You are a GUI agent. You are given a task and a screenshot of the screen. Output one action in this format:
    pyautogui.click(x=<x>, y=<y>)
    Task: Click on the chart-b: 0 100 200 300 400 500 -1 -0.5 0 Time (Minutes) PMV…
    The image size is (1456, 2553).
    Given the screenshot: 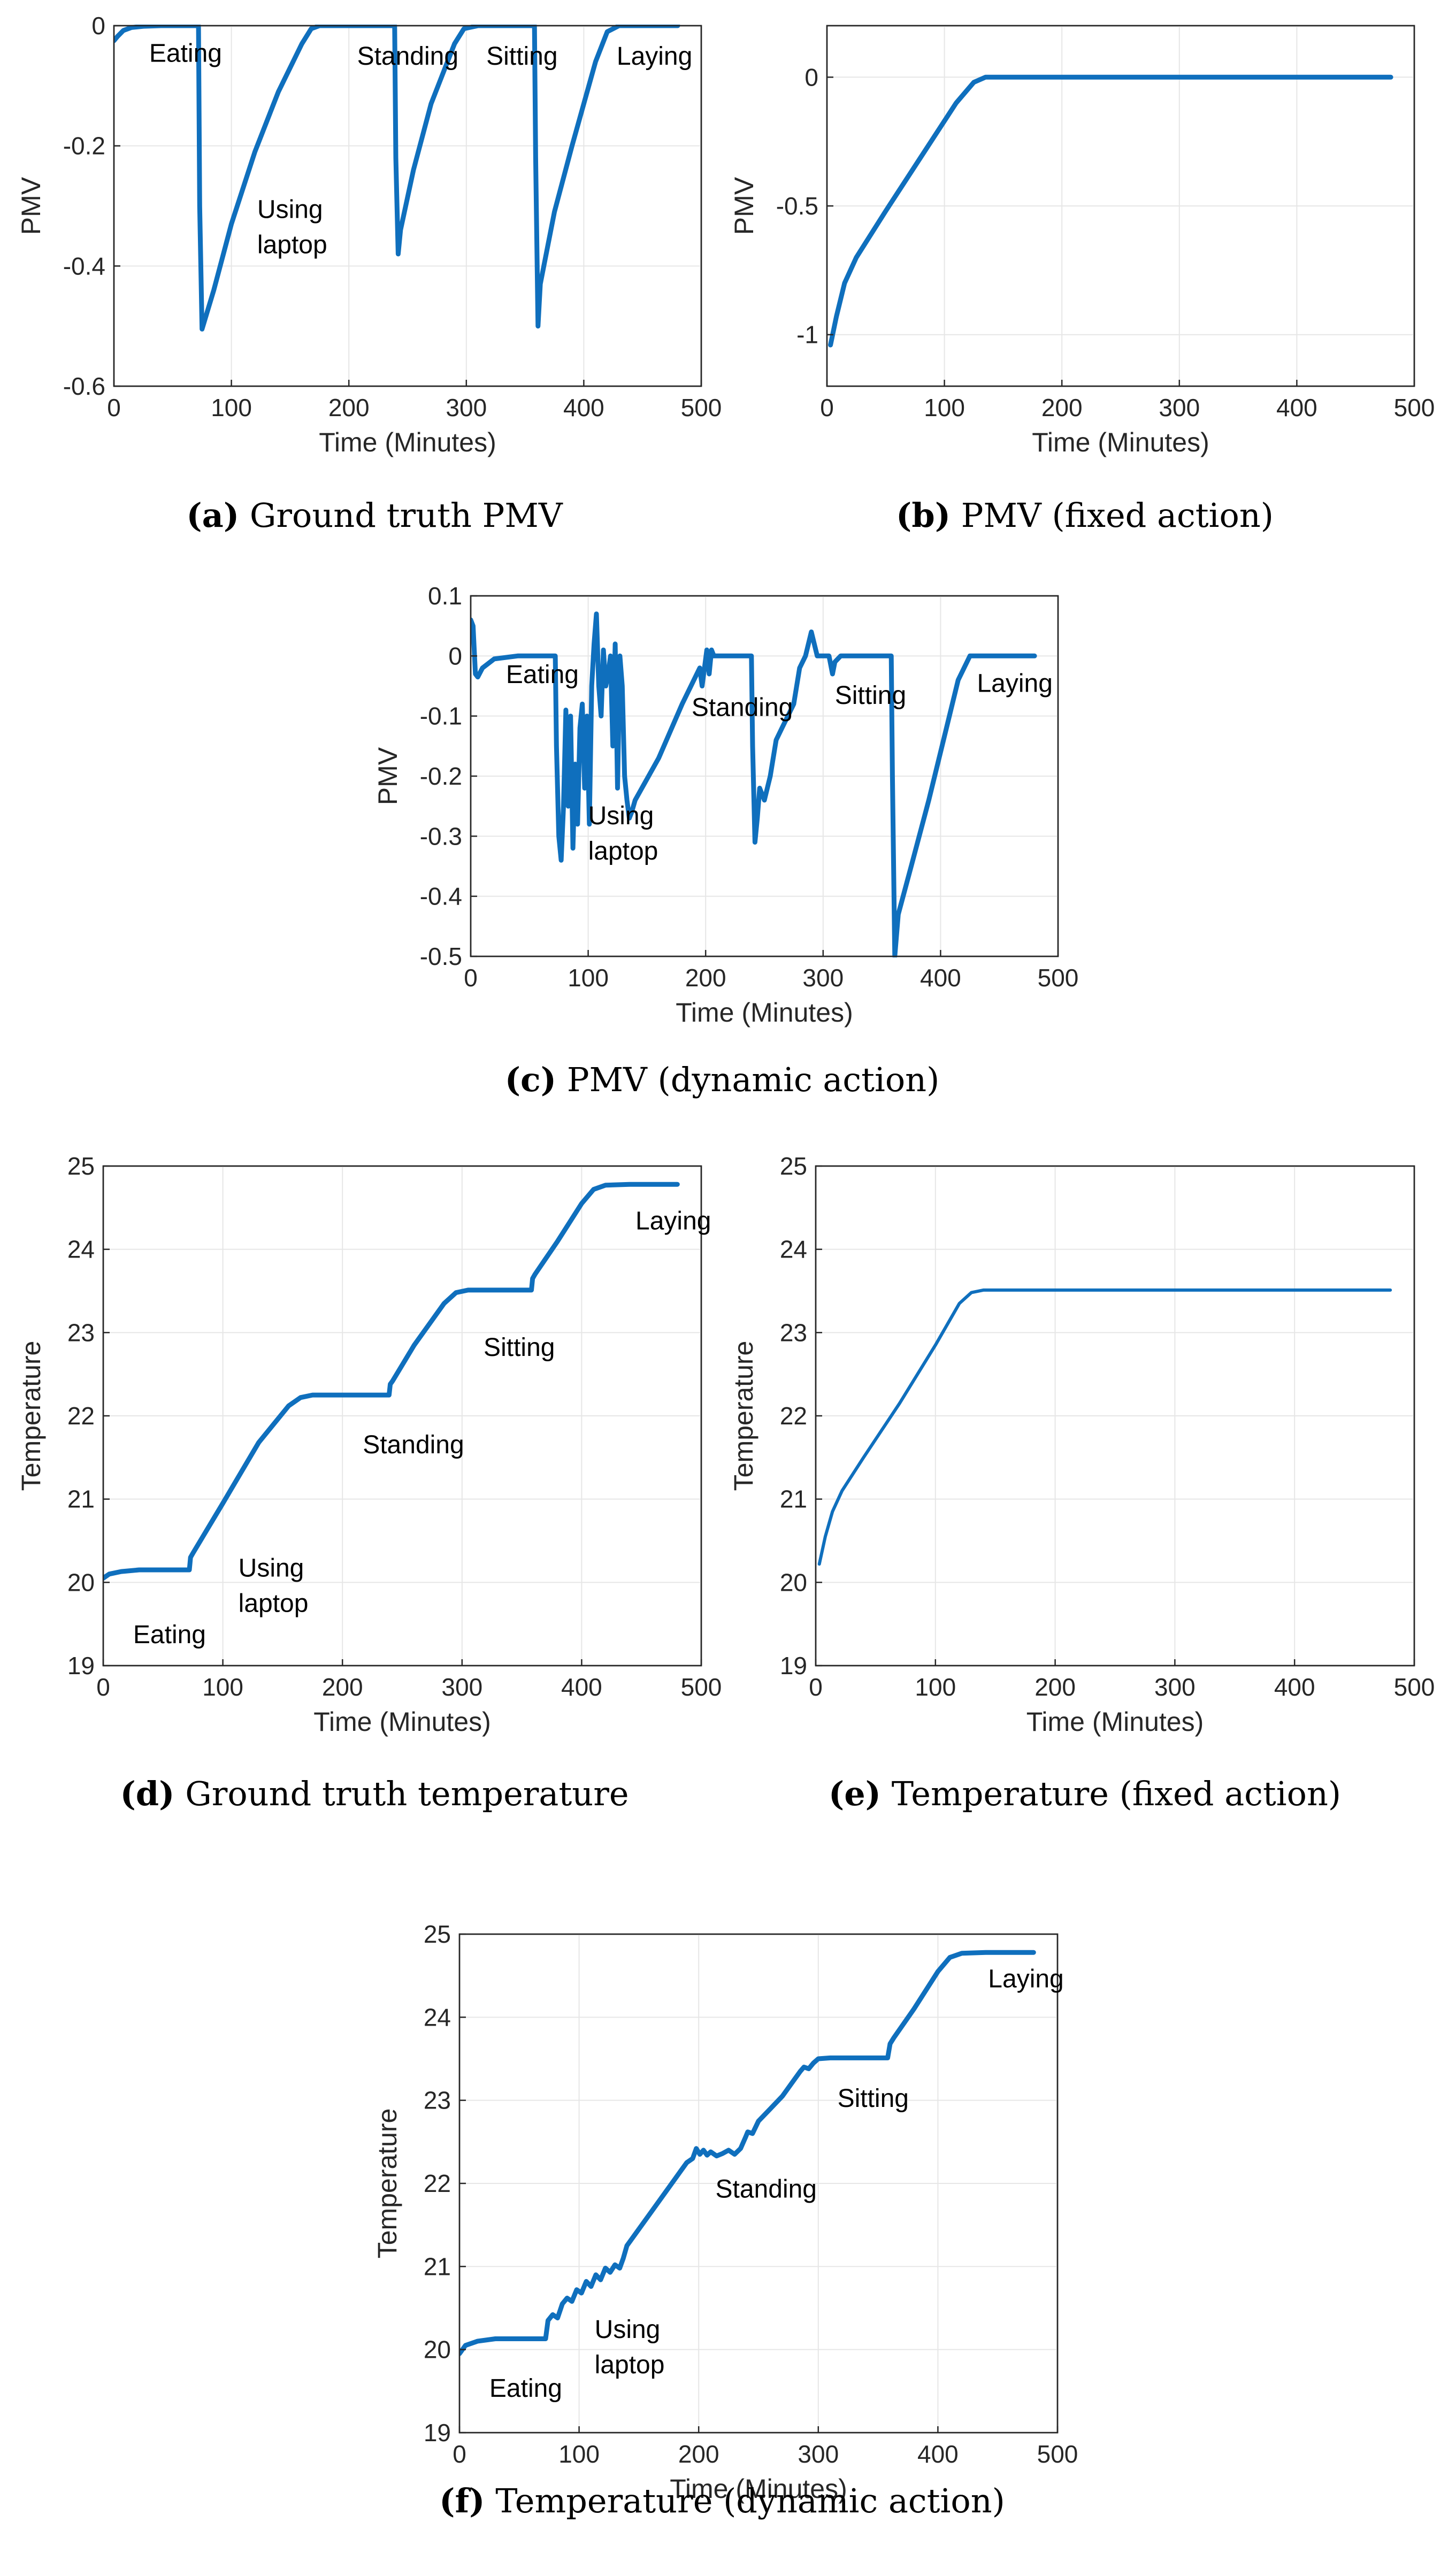 What is the action you would take?
    pyautogui.click(x=1082, y=280)
    